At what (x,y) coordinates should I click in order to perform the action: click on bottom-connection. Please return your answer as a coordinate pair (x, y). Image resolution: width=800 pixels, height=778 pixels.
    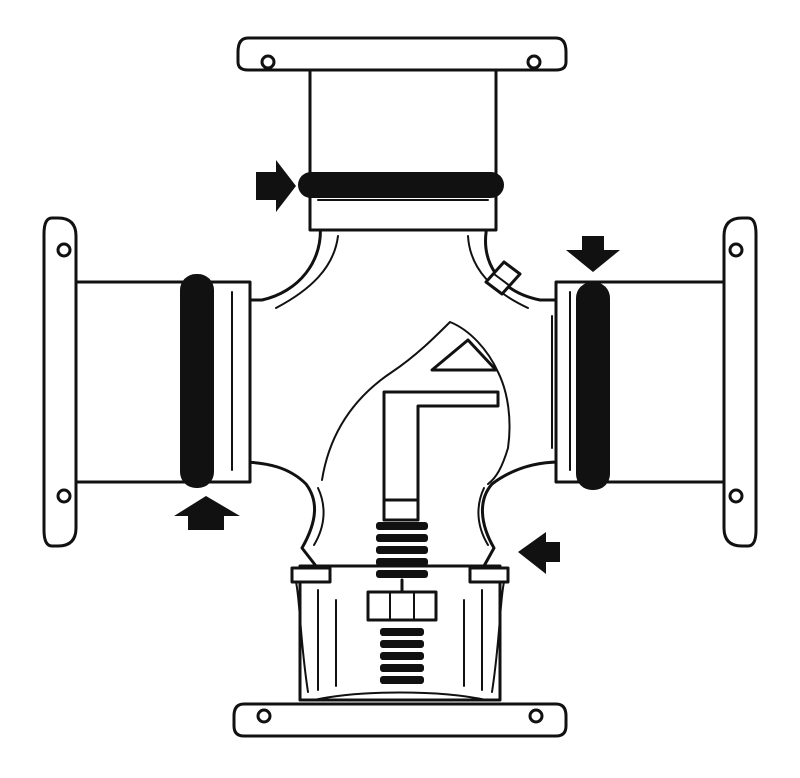
    Looking at the image, I should click on (400, 651).